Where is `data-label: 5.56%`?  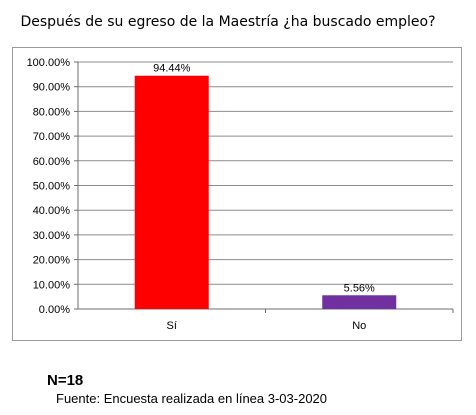 data-label: 5.56% is located at coordinates (359, 288).